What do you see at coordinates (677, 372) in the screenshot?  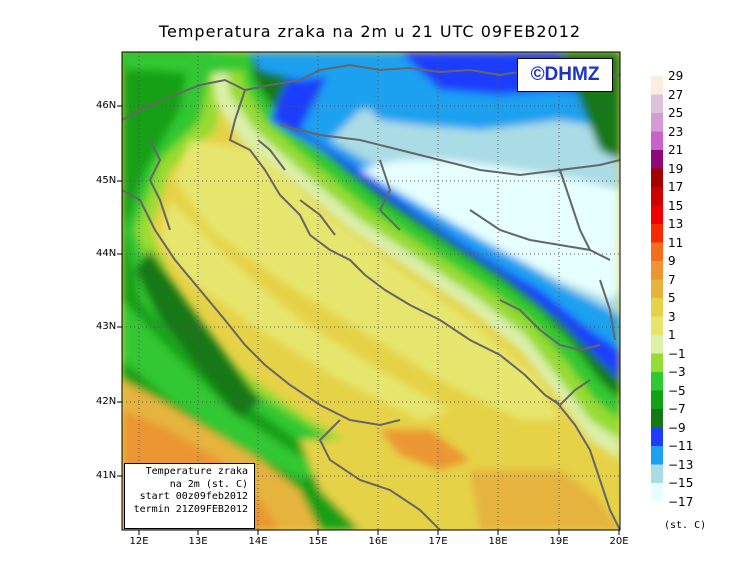 I see `legend-label: −3` at bounding box center [677, 372].